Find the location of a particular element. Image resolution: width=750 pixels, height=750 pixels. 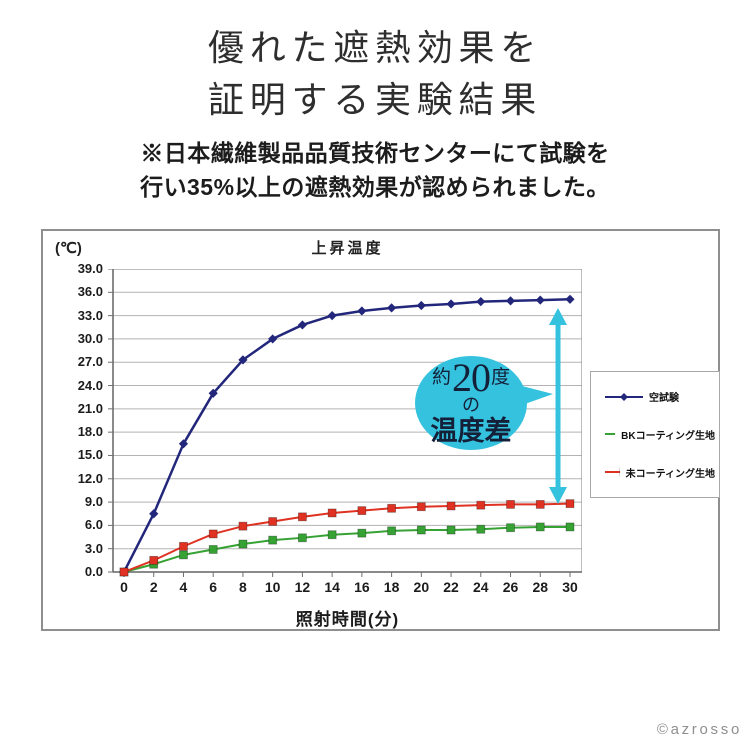

page-title-line1: 優れた遮熱効果を is located at coordinates (375, 48).